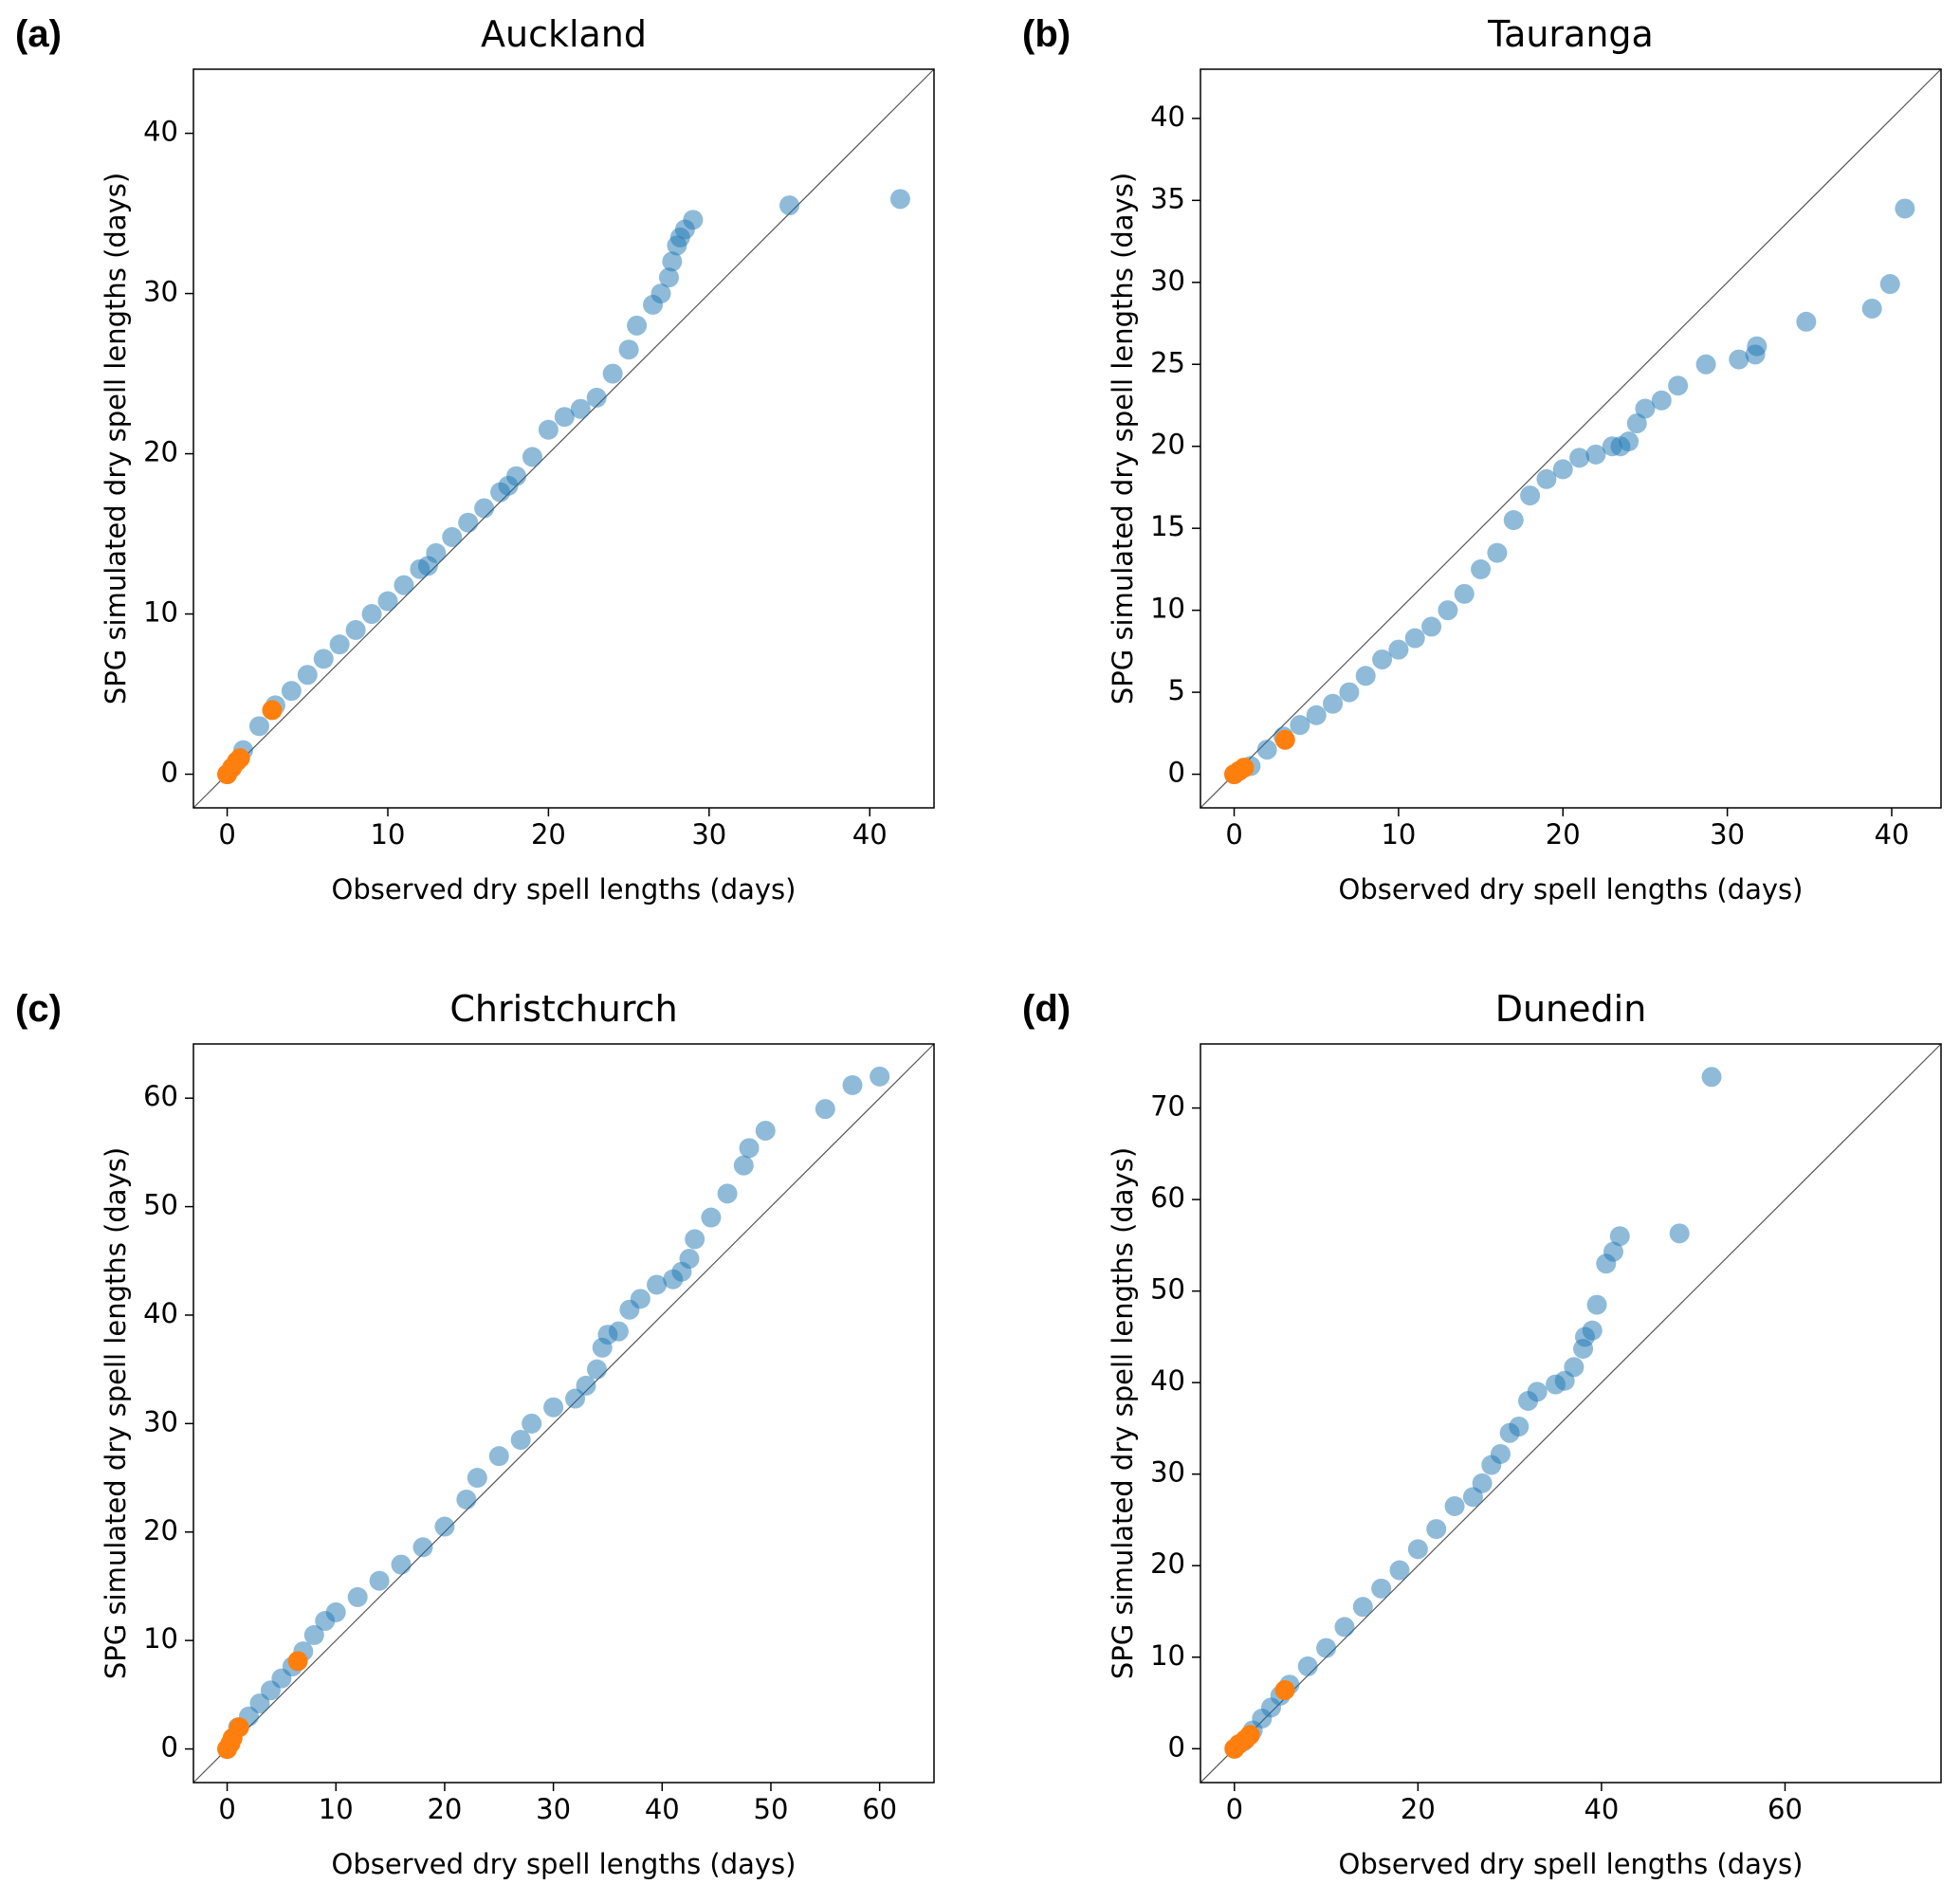 Image resolution: width=1960 pixels, height=1903 pixels. Describe the element at coordinates (1046, 1009) in the screenshot. I see `panel-label: (d)` at that location.